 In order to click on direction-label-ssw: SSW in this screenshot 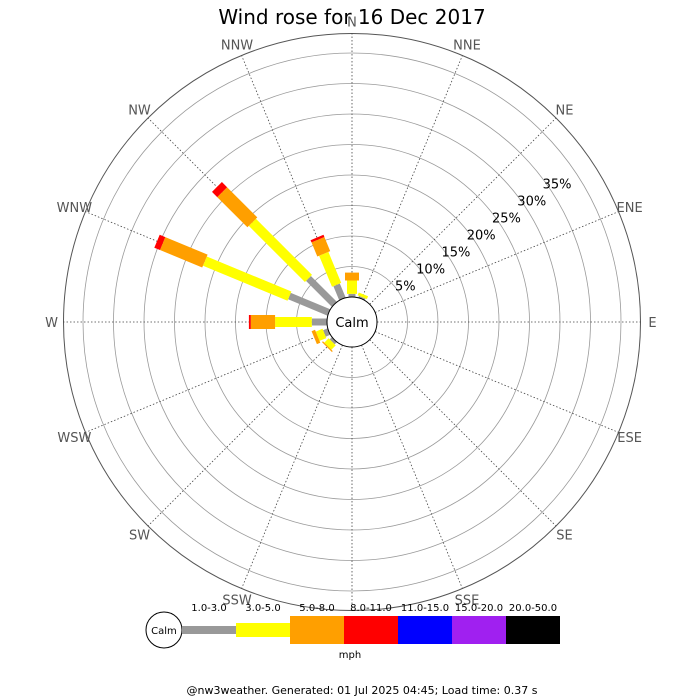, I will do `click(237, 601)`.